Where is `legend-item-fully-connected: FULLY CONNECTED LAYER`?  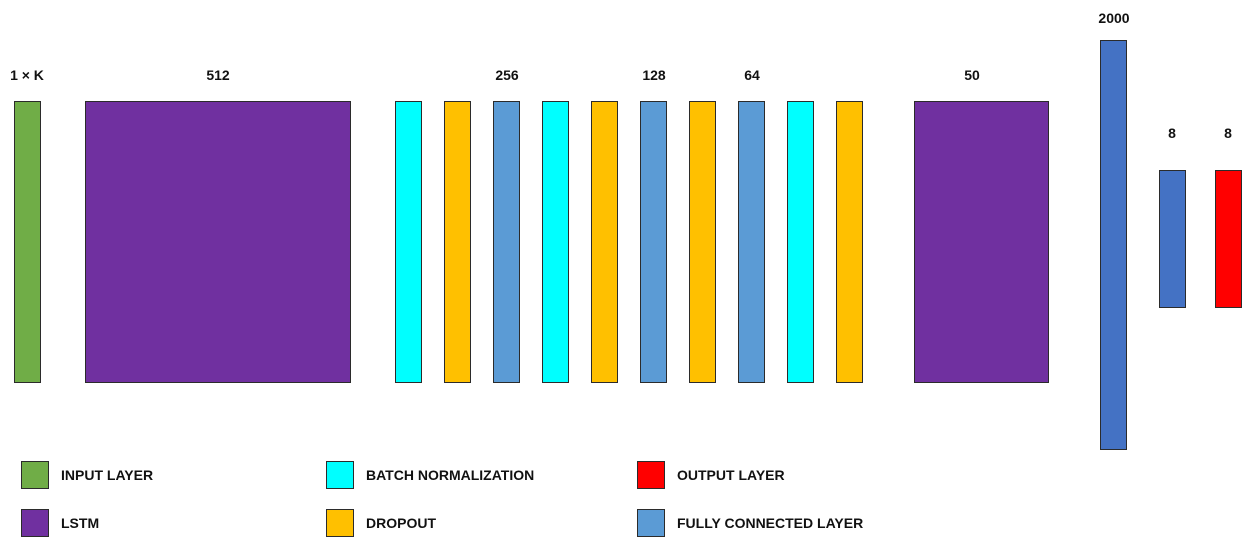 legend-item-fully-connected: FULLY CONNECTED LAYER is located at coordinates (750, 523).